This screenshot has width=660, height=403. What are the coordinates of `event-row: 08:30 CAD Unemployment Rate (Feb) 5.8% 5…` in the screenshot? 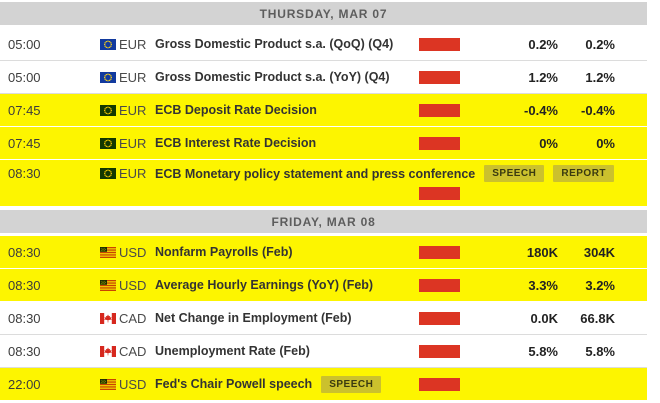 It's located at (323, 351).